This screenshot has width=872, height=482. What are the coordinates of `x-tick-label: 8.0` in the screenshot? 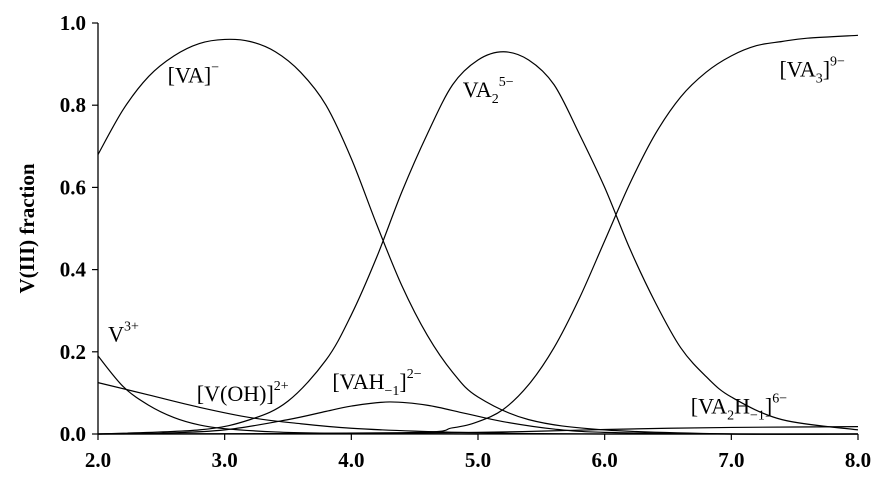 It's located at (858, 460).